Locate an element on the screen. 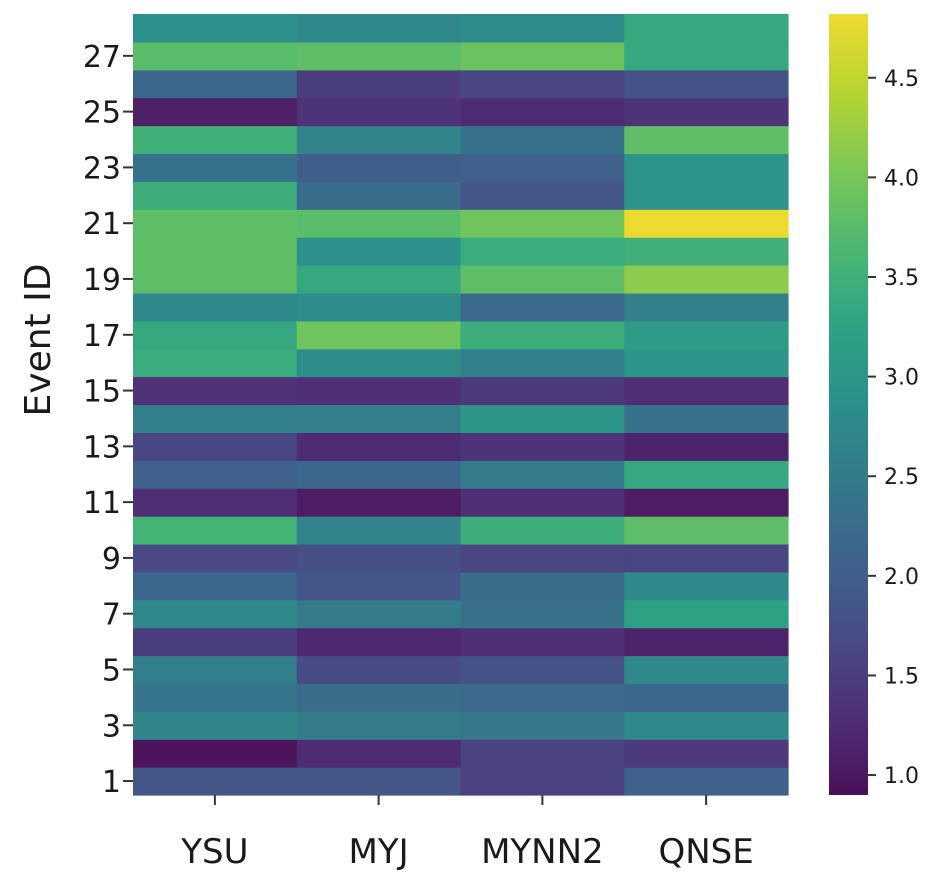  heatmap-cell-event-21-mynn2 is located at coordinates (542, 223).